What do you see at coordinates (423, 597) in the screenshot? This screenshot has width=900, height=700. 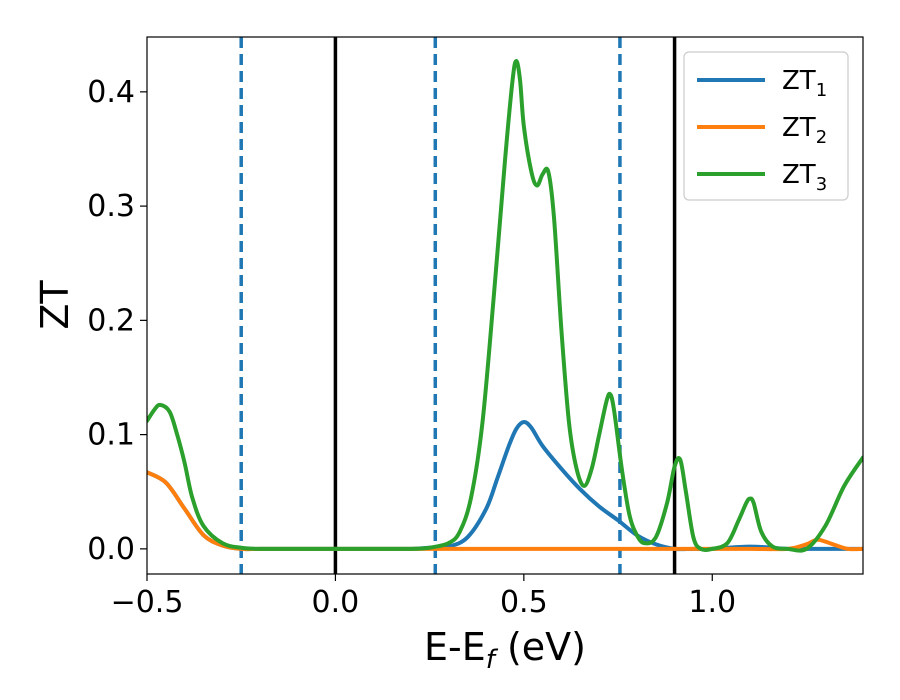 I see `x-axis: −0.5 0.0 0.5 1.0` at bounding box center [423, 597].